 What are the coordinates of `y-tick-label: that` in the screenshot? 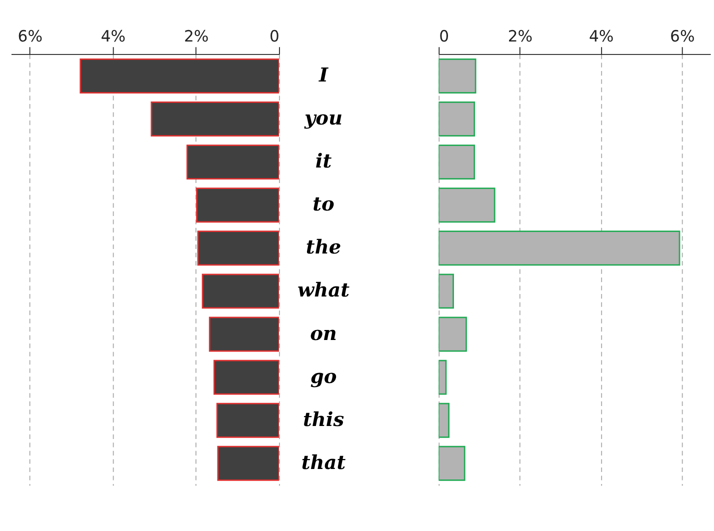 It's located at (323, 462).